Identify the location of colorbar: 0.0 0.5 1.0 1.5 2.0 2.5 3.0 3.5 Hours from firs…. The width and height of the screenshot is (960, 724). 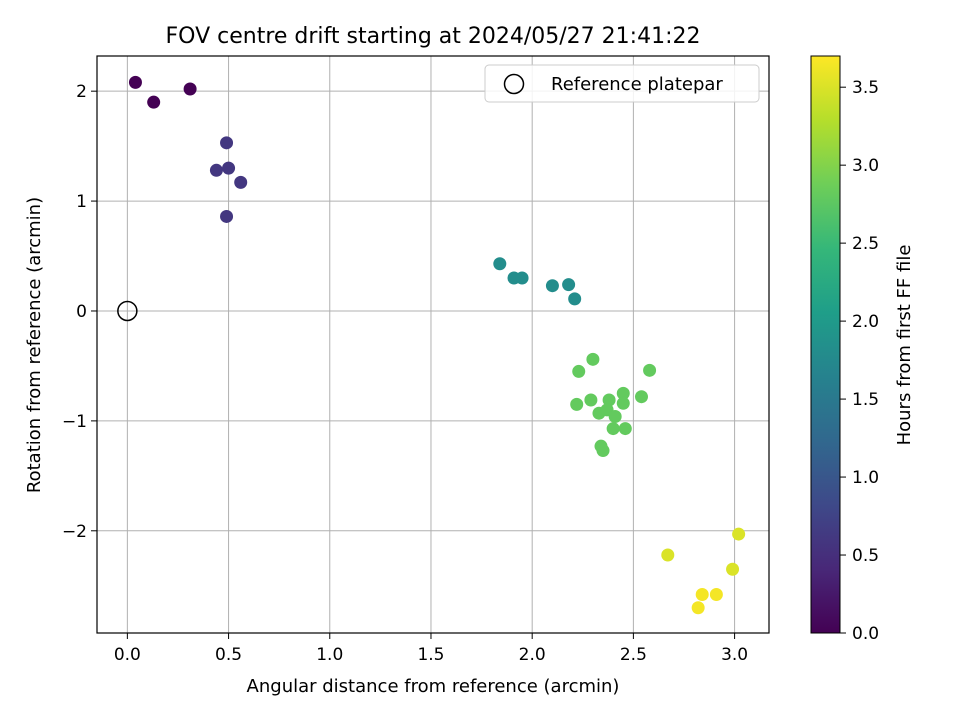
(862, 349).